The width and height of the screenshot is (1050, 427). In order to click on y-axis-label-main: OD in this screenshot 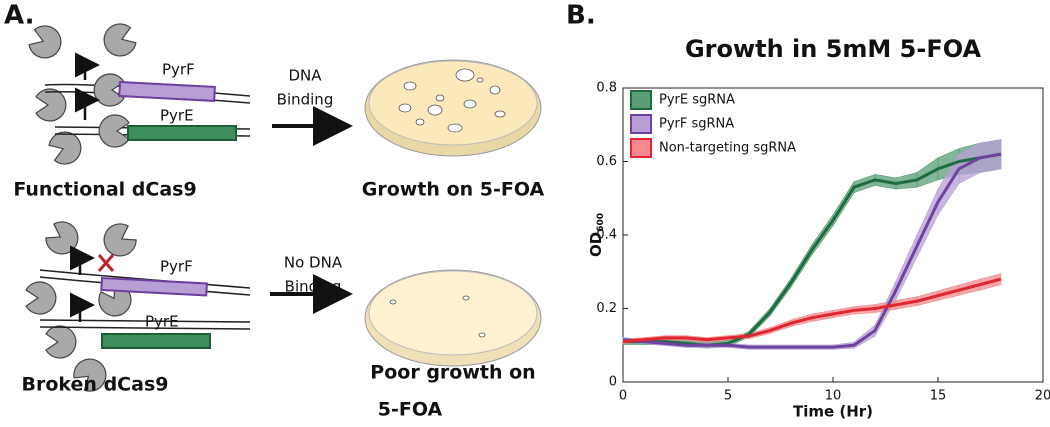, I will do `click(596, 244)`.